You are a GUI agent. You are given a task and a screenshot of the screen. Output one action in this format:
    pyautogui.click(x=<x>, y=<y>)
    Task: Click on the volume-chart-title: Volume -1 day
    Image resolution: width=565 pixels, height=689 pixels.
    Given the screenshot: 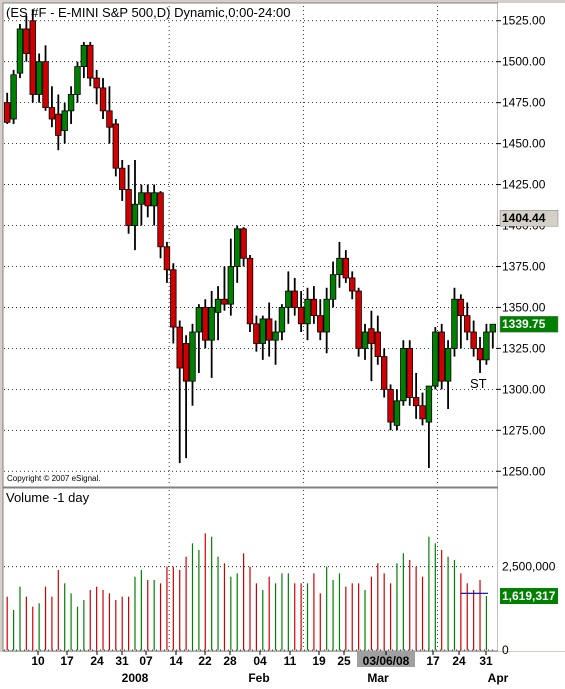 What is the action you would take?
    pyautogui.click(x=48, y=497)
    